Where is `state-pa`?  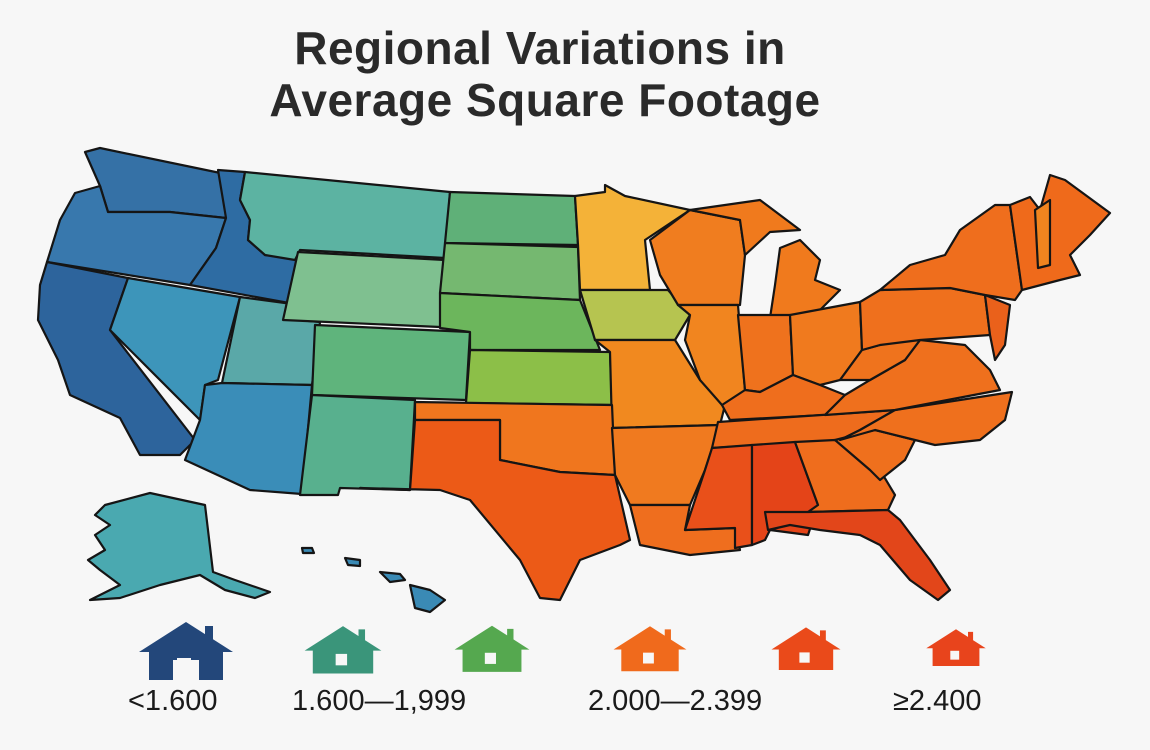
state-pa is located at coordinates (925, 319).